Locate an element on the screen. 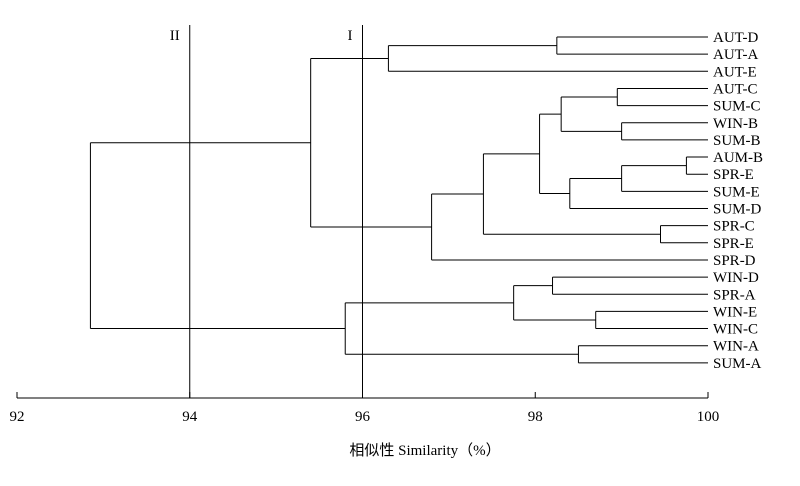 The height and width of the screenshot is (486, 800). leaf-label: SUM-A is located at coordinates (737, 364).